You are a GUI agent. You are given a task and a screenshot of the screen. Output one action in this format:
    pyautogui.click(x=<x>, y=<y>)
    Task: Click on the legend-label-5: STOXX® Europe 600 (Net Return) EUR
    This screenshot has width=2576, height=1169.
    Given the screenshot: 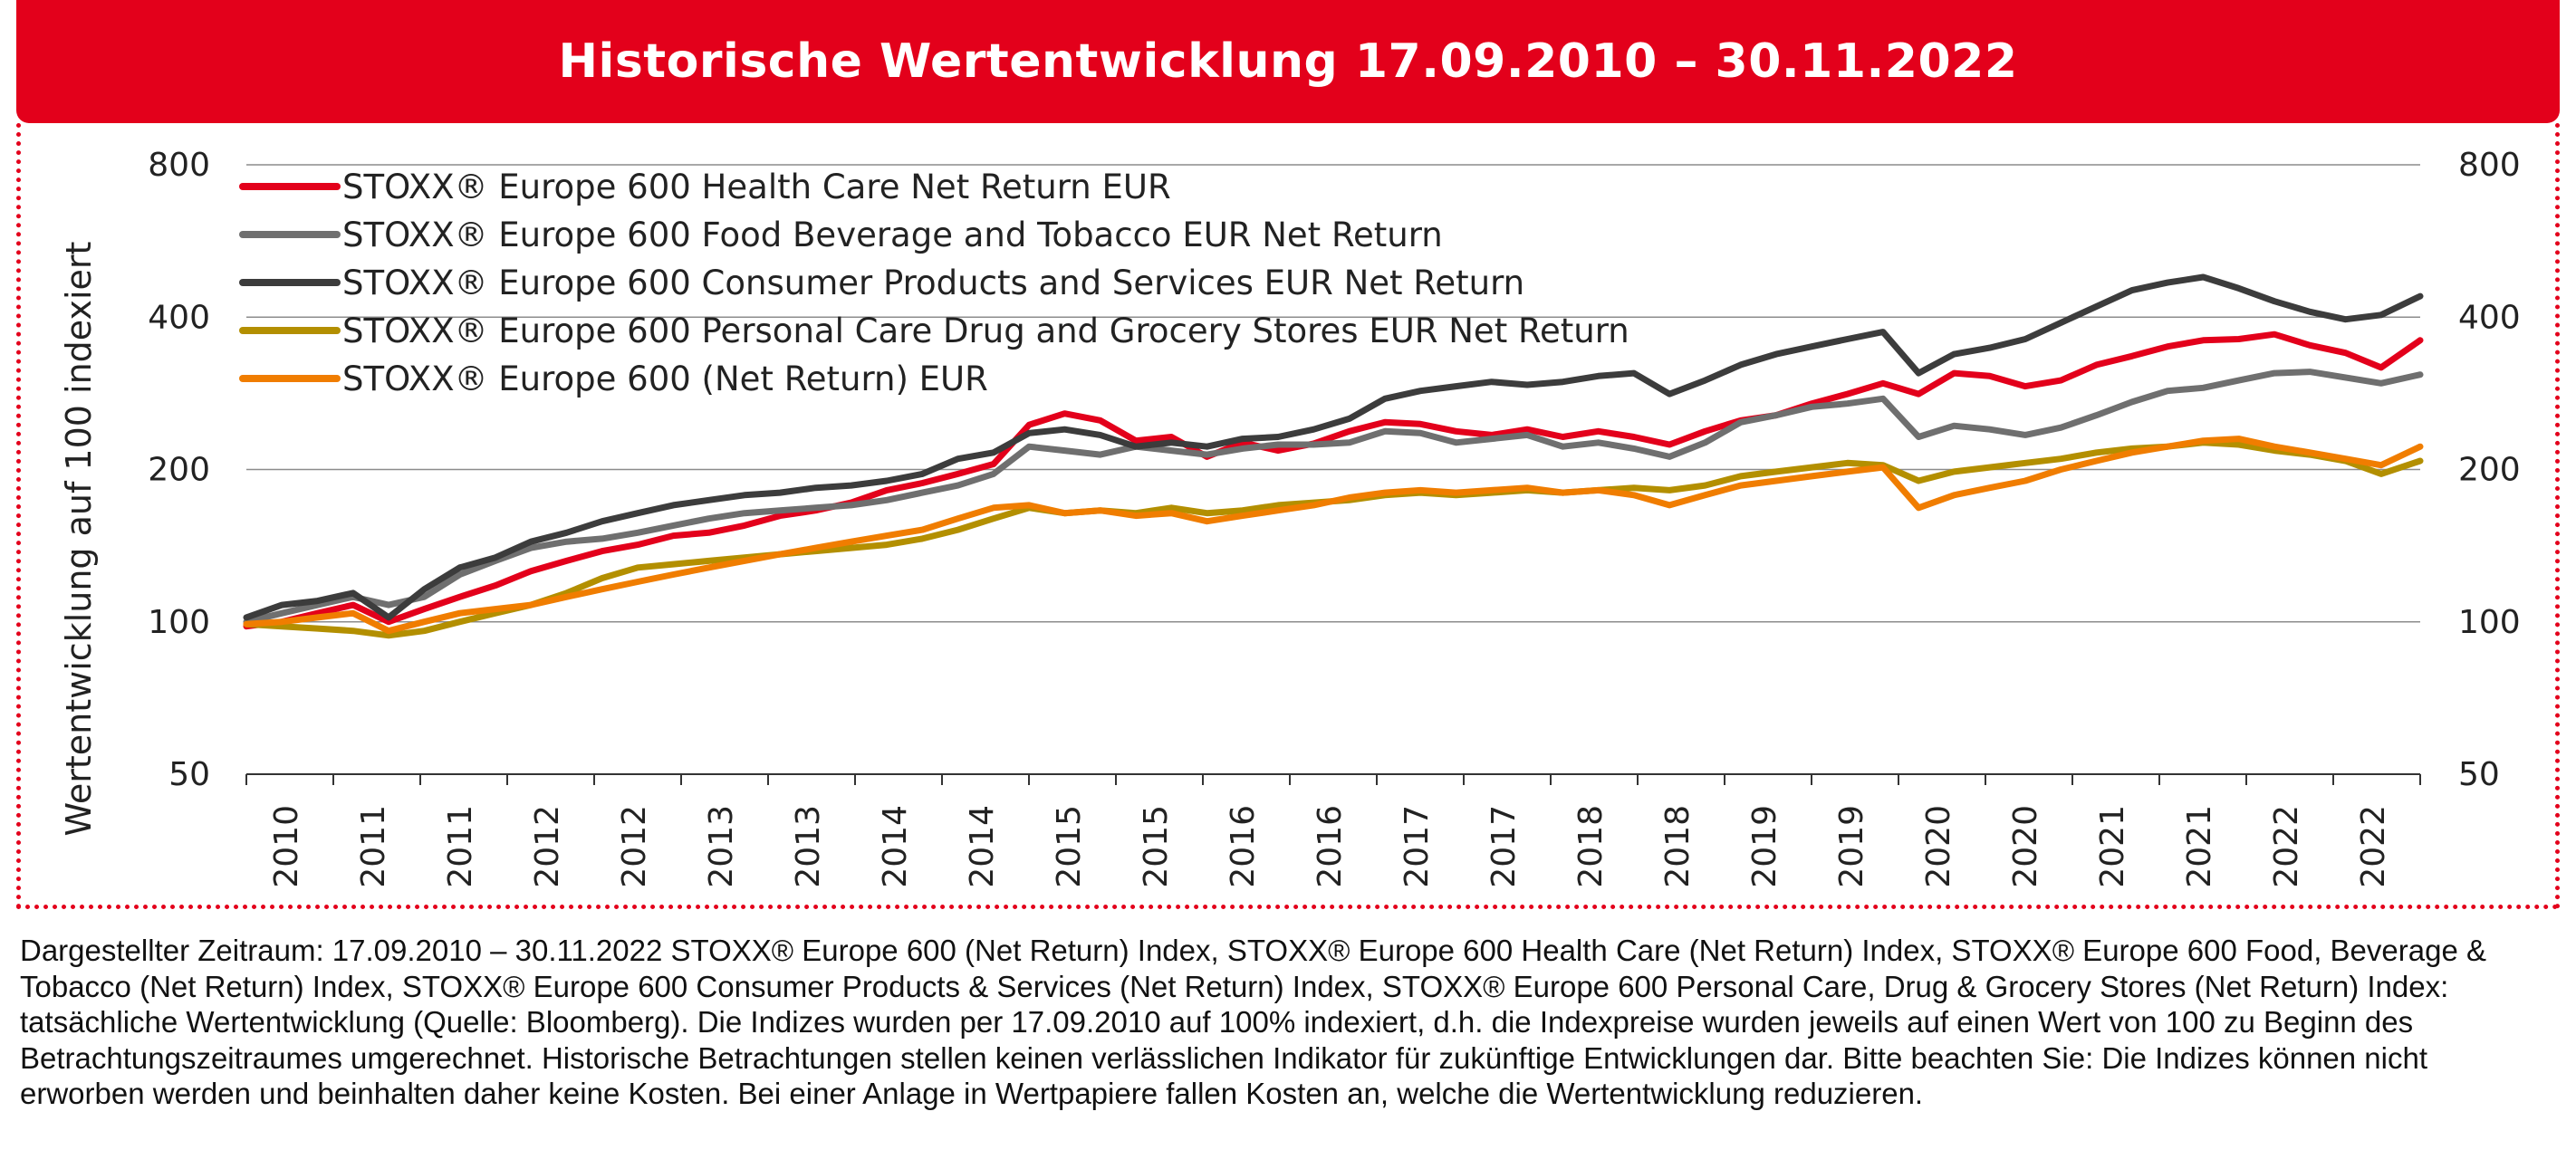 What is the action you would take?
    pyautogui.click(x=665, y=378)
    